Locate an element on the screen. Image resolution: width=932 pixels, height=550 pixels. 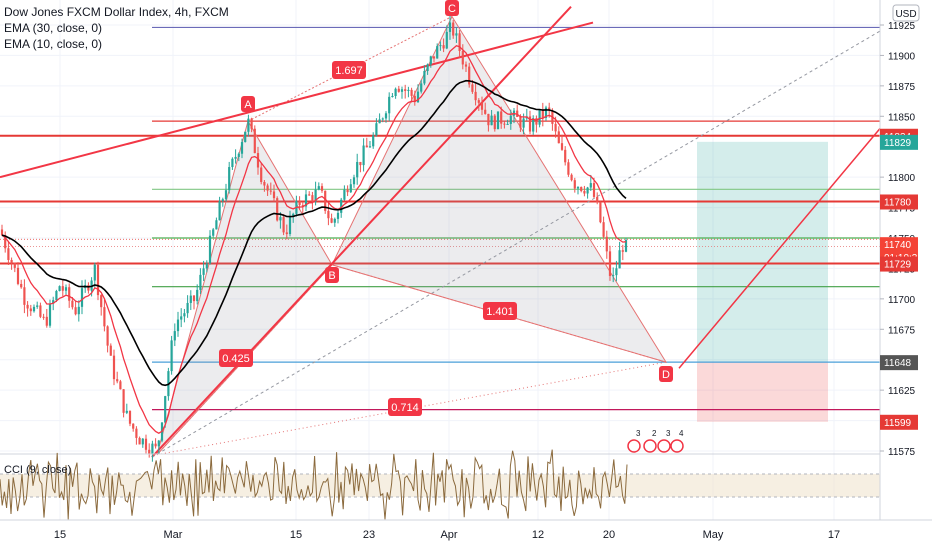
long-position-tool is located at coordinates (762, 281).